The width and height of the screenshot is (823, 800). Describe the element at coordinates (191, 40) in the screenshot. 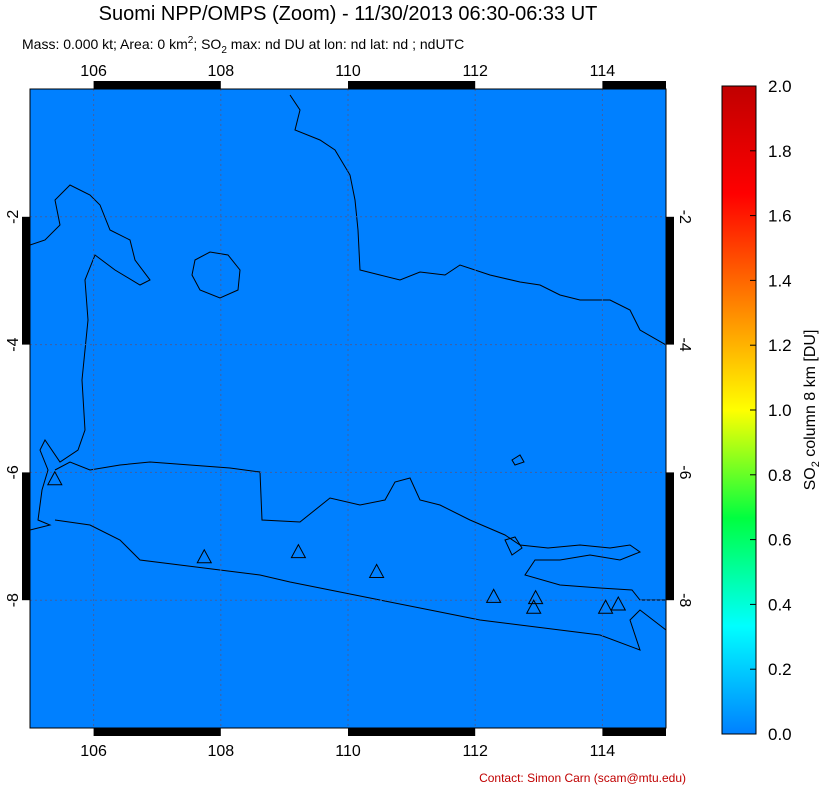

I see `subtitle-sup: 2` at that location.